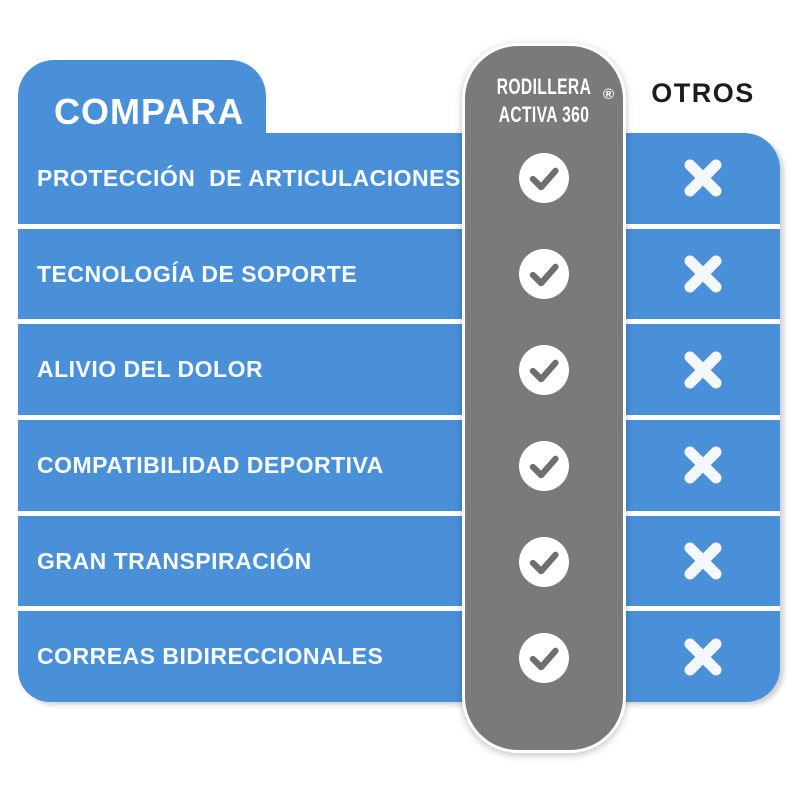 Image resolution: width=800 pixels, height=800 pixels. I want to click on product-name-line2: ACTIVA 360, so click(544, 115).